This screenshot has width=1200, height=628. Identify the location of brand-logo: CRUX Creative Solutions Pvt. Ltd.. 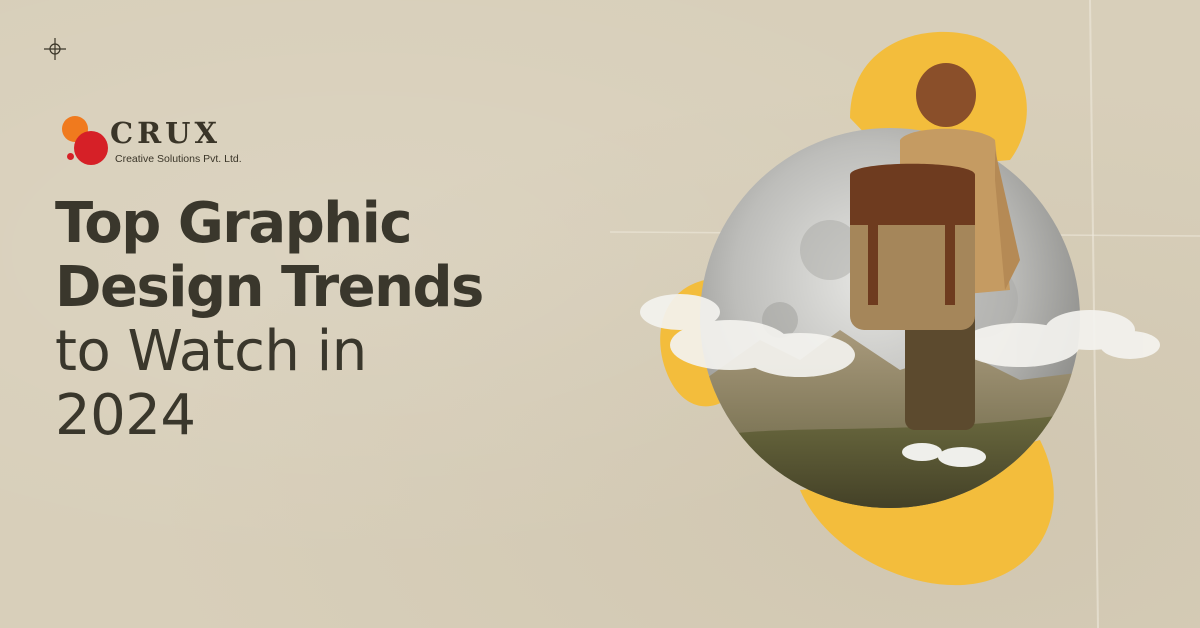
(157, 143).